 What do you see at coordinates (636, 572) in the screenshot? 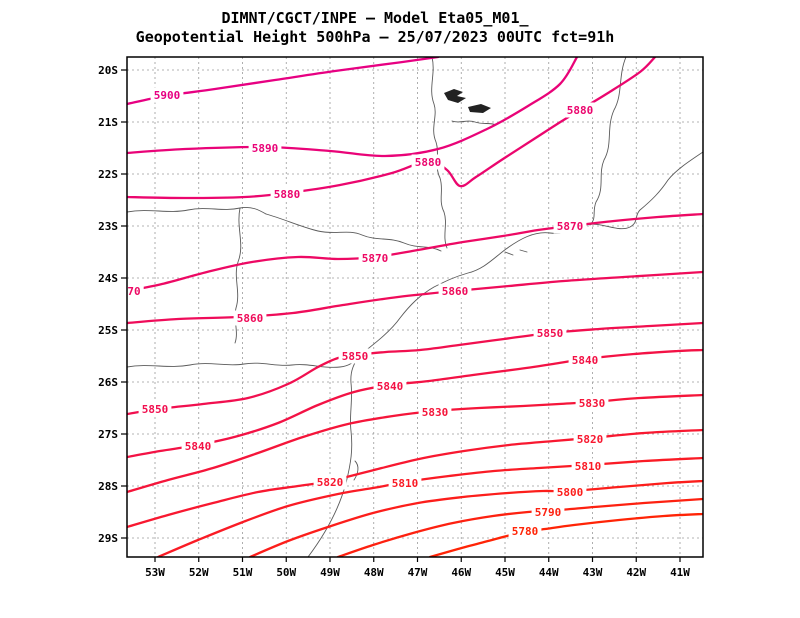
I see `lon-label: 42W` at bounding box center [636, 572].